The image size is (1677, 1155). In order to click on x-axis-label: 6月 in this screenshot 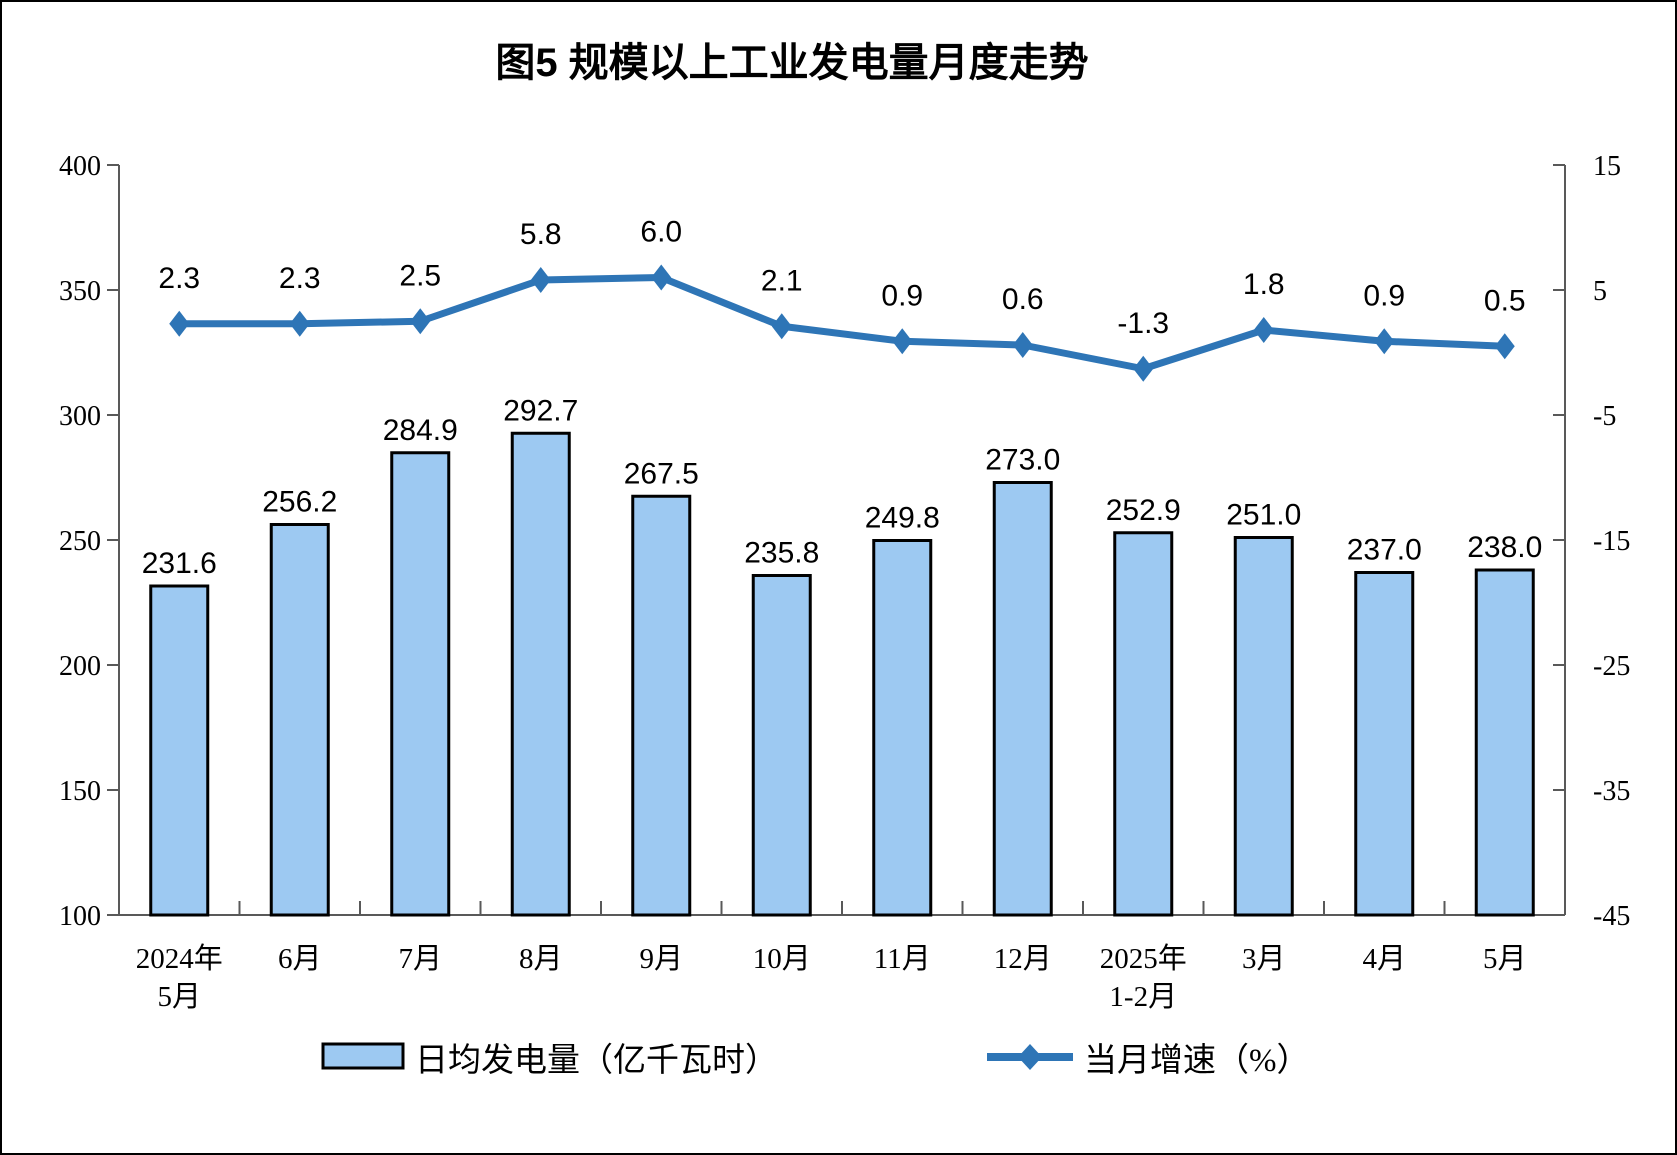, I will do `click(300, 959)`.